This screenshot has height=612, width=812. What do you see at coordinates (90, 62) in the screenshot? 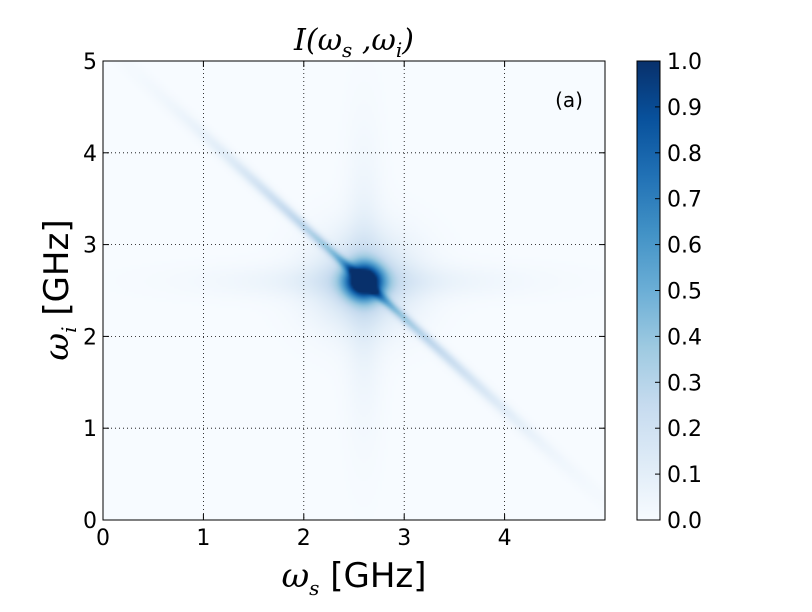
I see `y-tick-label: 5` at bounding box center [90, 62].